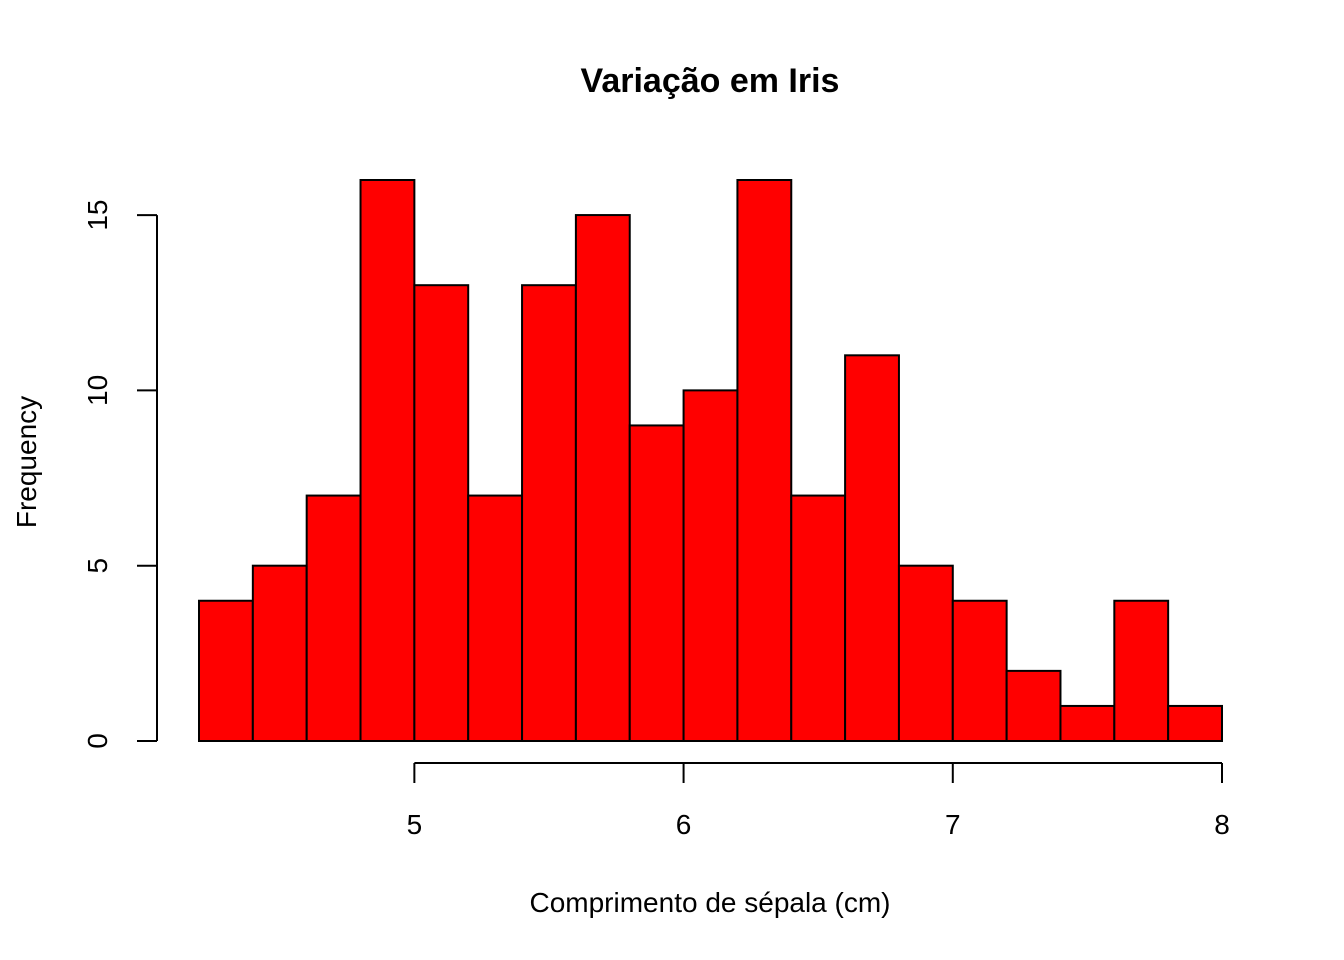  What do you see at coordinates (97, 566) in the screenshot?
I see `y-tick-label: 5` at bounding box center [97, 566].